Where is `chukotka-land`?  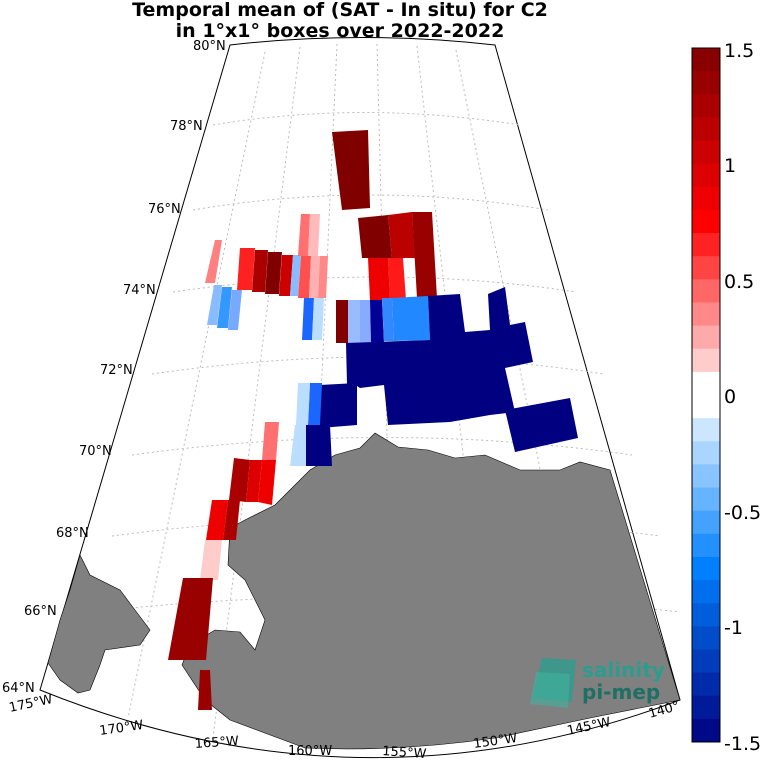 chukotka-land is located at coordinates (99, 624).